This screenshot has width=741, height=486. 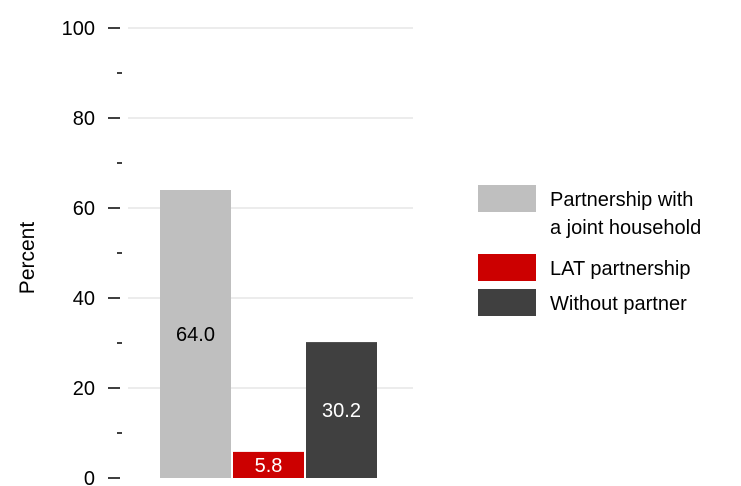 I want to click on legend-label: a joint household, so click(x=625, y=228).